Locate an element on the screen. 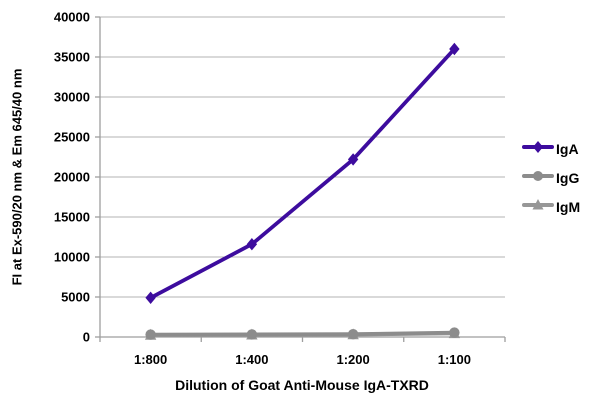 This screenshot has width=600, height=416. y-tick-label: 10000 is located at coordinates (72, 257).